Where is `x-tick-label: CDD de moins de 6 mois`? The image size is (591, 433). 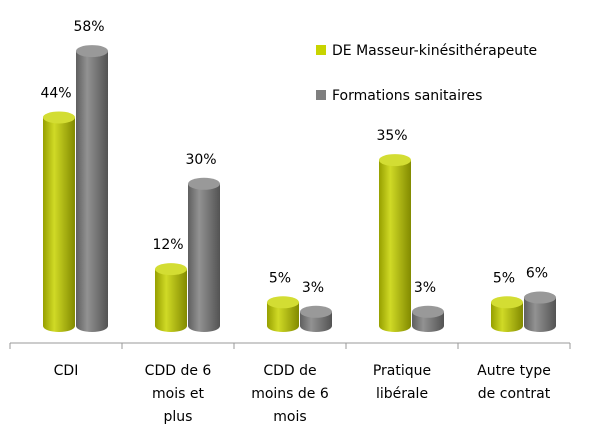
x-tick-label: CDD de moins de 6 mois is located at coordinates (290, 394).